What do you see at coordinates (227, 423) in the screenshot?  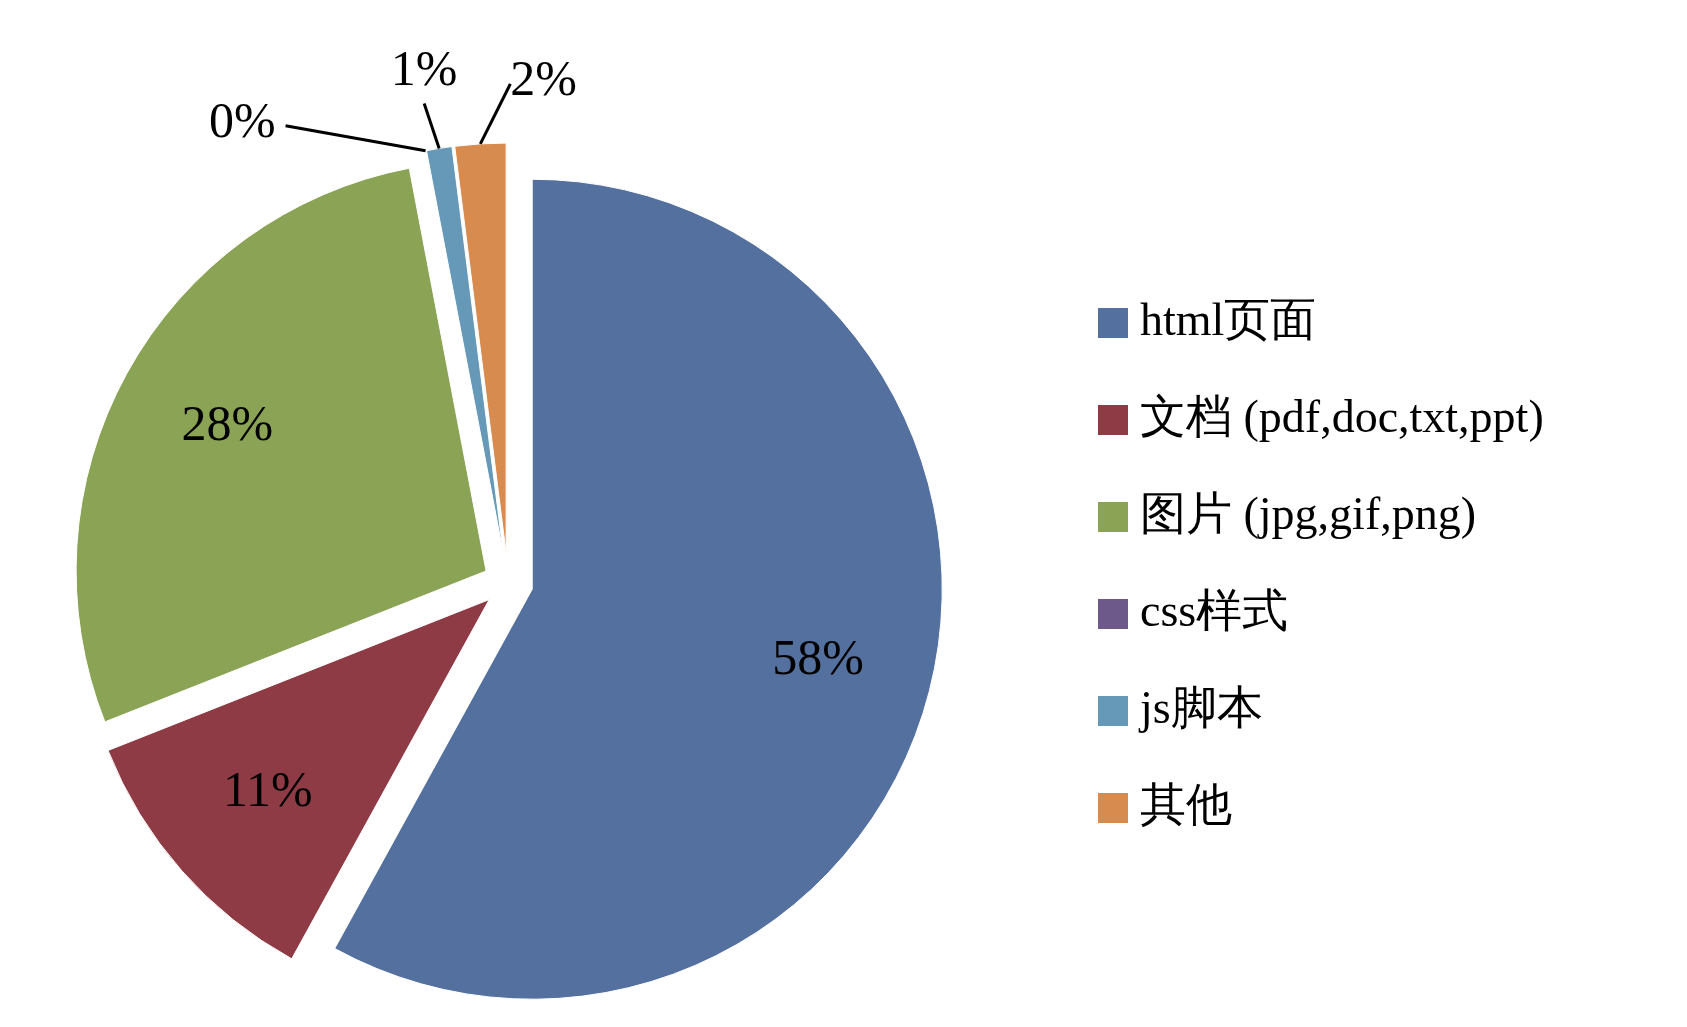 I see `data-label: 28%` at bounding box center [227, 423].